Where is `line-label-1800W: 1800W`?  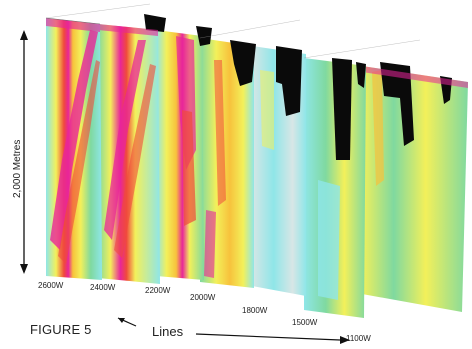 line-label-1800W: 1800W is located at coordinates (255, 310).